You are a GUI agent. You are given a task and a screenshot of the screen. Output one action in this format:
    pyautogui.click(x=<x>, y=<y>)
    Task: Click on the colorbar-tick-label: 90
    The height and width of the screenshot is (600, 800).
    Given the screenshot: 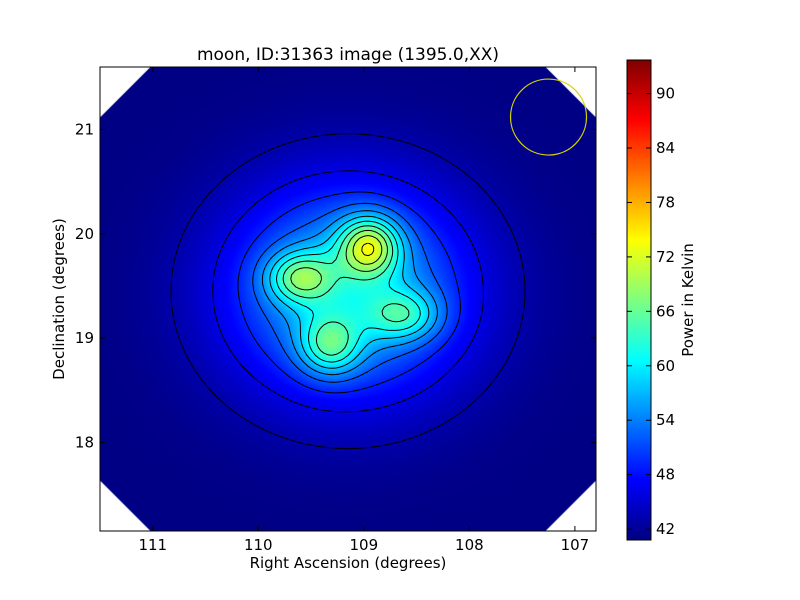 What is the action you would take?
    pyautogui.click(x=665, y=94)
    